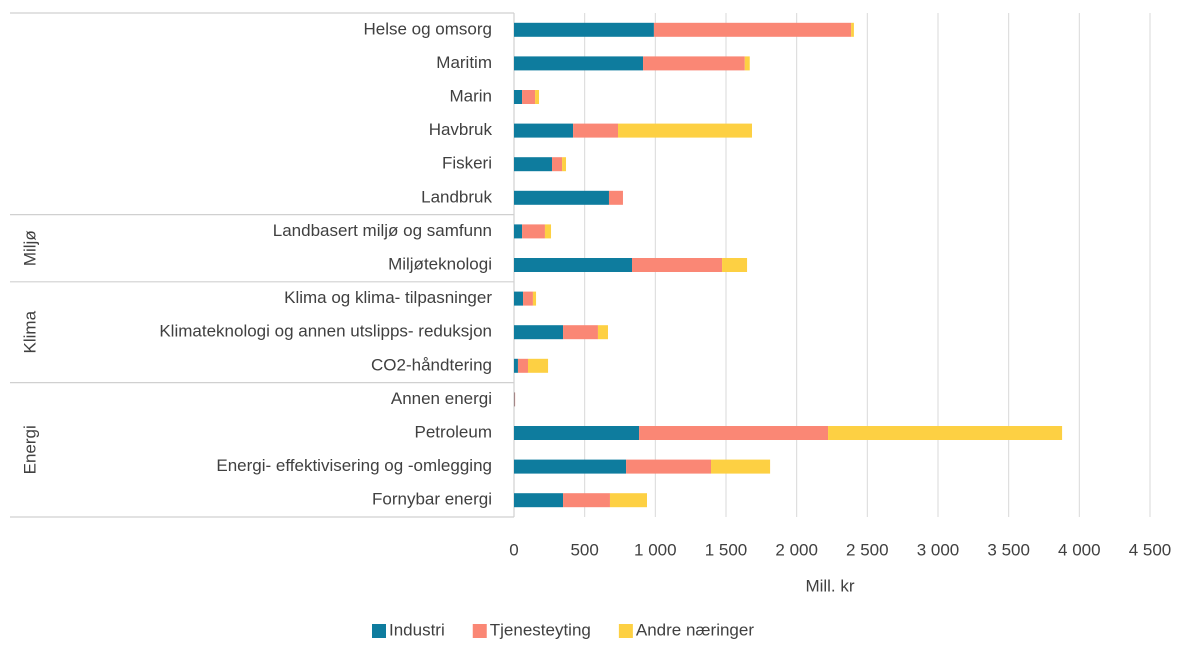 Image resolution: width=1184 pixels, height=668 pixels. I want to click on x-tick-label: 4 500, so click(1150, 549).